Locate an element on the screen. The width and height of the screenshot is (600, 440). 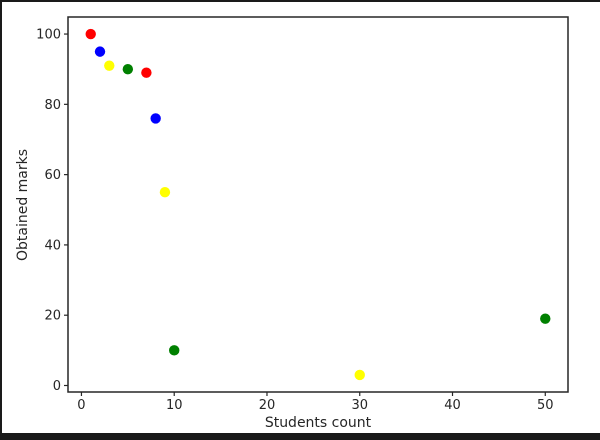
y-tick-label: 20 is located at coordinates (52, 316).